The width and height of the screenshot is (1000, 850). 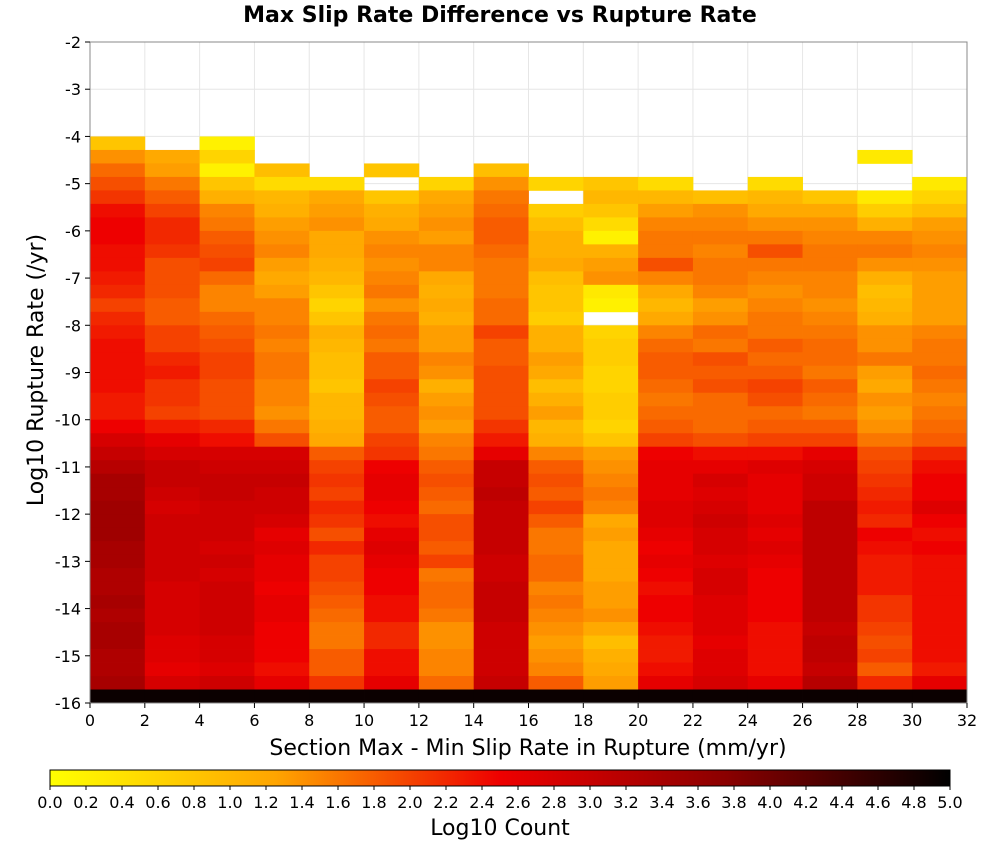 I want to click on y-tick-label: -15, so click(x=68, y=656).